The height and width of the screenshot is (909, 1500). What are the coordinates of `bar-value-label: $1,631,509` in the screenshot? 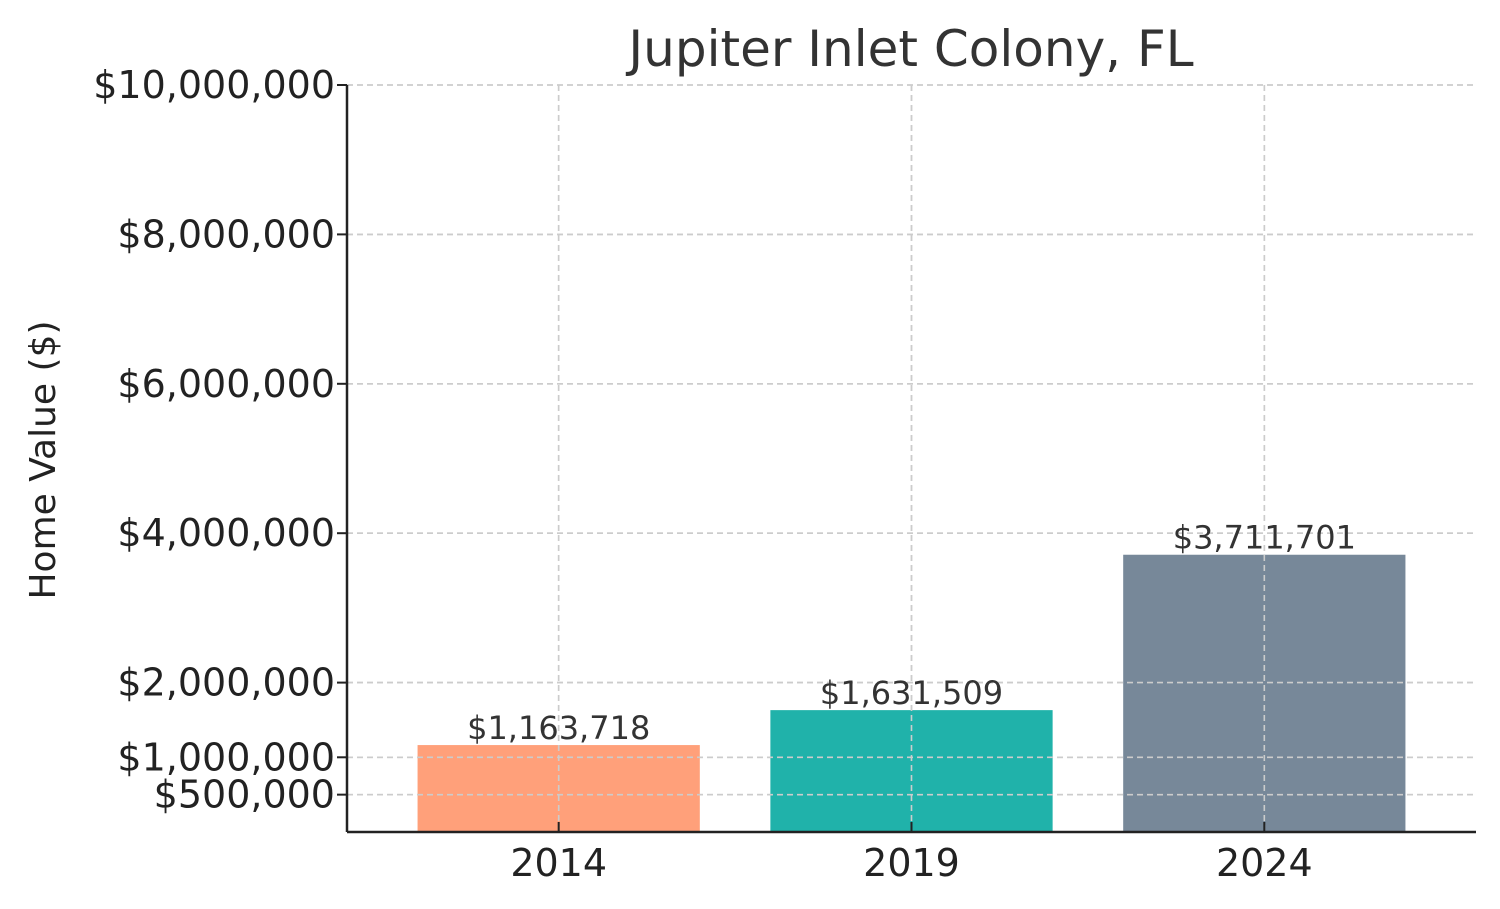 It's located at (911, 693).